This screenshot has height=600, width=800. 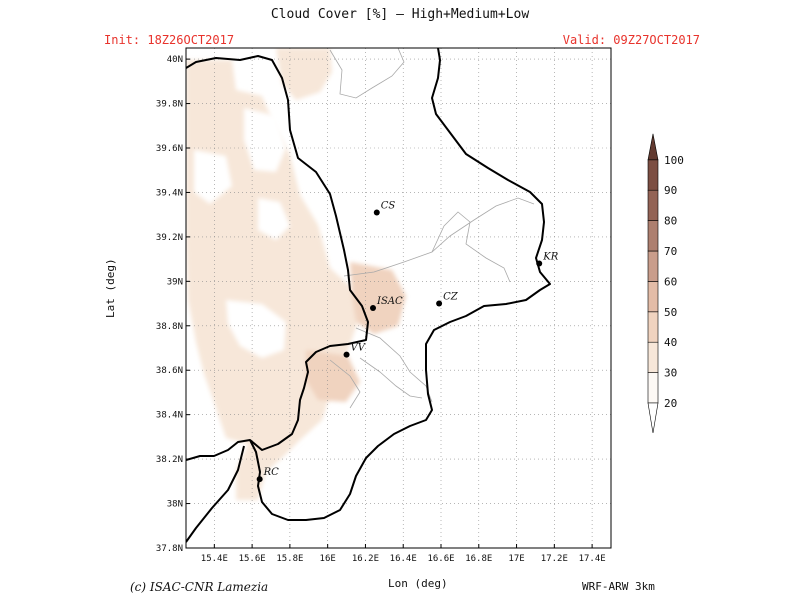 I want to click on y-tick-label: 39.2N, so click(x=169, y=238).